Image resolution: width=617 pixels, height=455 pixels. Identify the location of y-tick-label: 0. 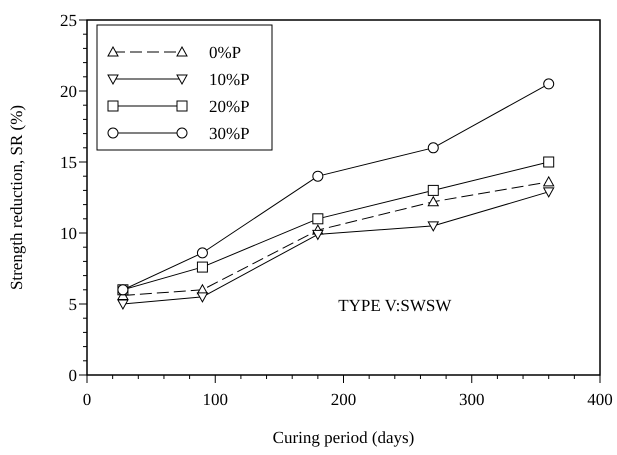
(72, 375).